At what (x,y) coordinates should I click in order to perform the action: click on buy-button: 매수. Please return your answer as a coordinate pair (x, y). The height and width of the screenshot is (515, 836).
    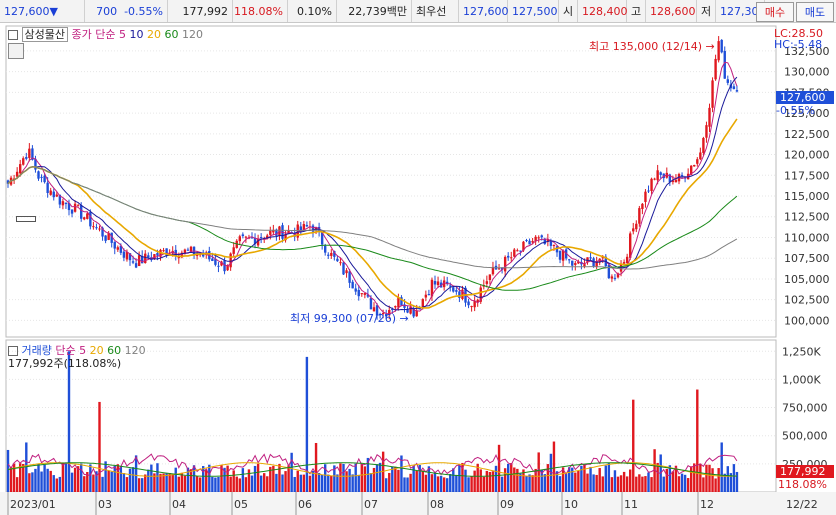
    Looking at the image, I should click on (775, 12).